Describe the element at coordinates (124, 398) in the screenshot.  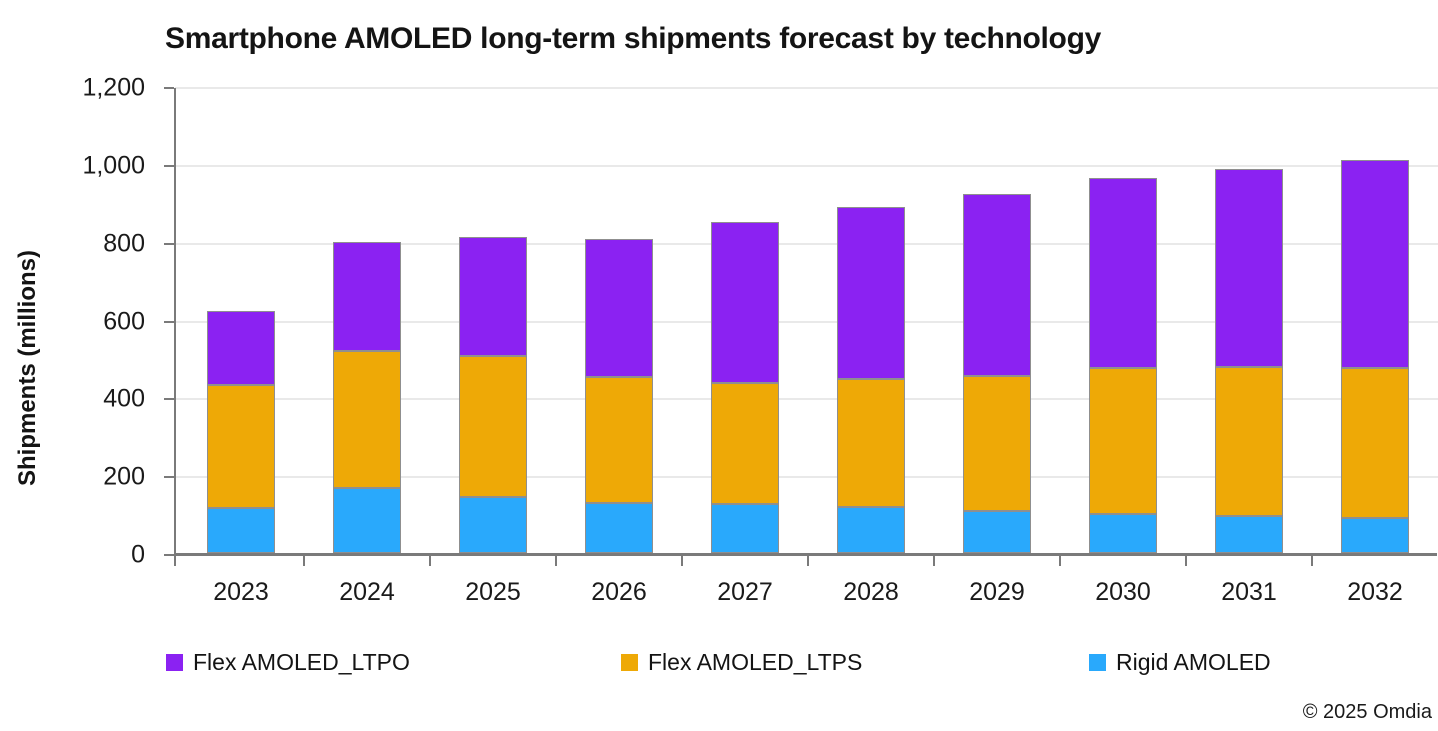
I see `y-tick-label-400: 400` at that location.